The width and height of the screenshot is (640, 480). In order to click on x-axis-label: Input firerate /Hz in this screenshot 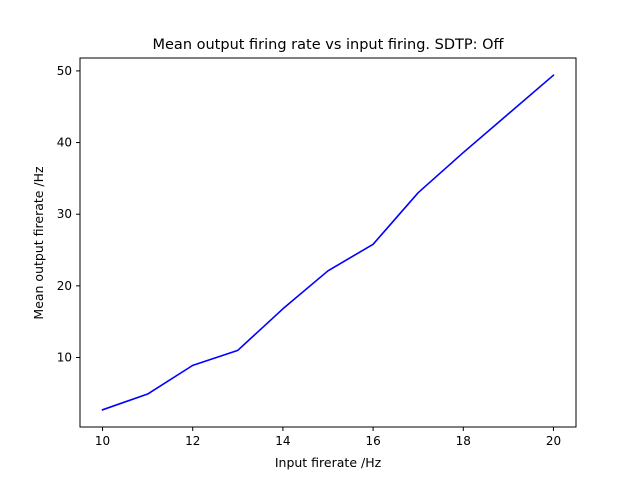, I will do `click(328, 462)`.